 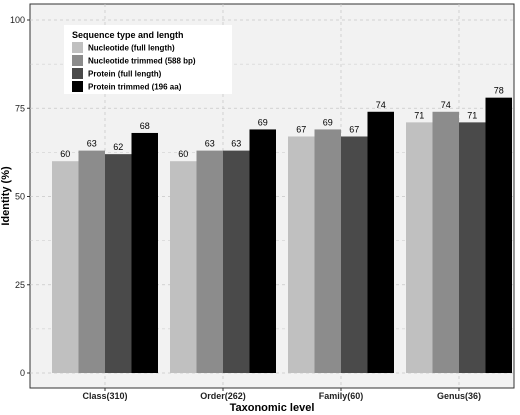 What do you see at coordinates (6, 196) in the screenshot?
I see `y-axis-title: Identity (%)` at bounding box center [6, 196].